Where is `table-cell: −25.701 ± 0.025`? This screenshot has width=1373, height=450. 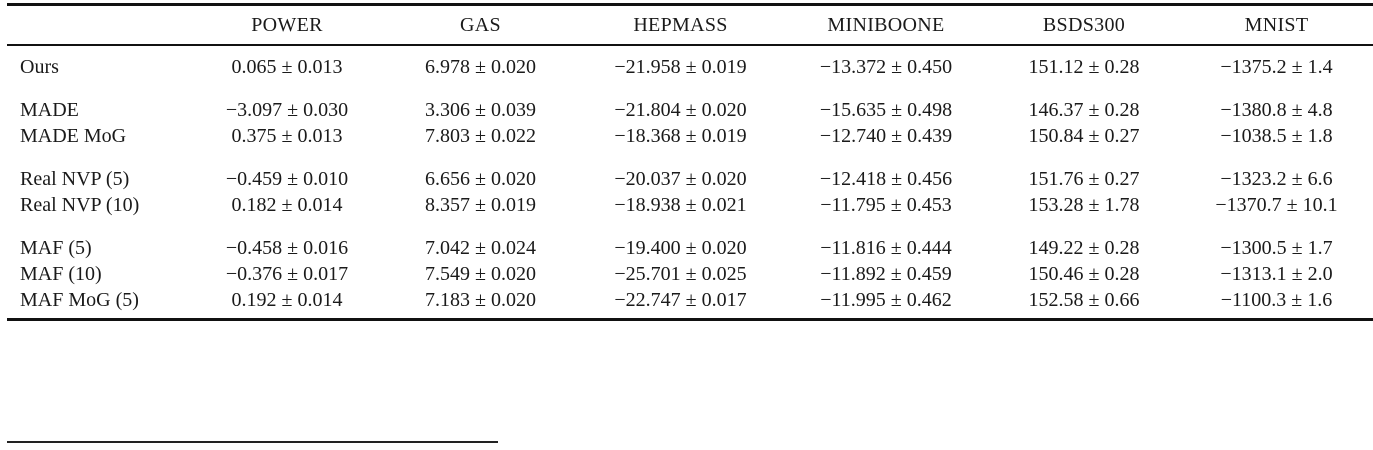
table-cell: −25.701 ± 0.025 is located at coordinates (680, 274).